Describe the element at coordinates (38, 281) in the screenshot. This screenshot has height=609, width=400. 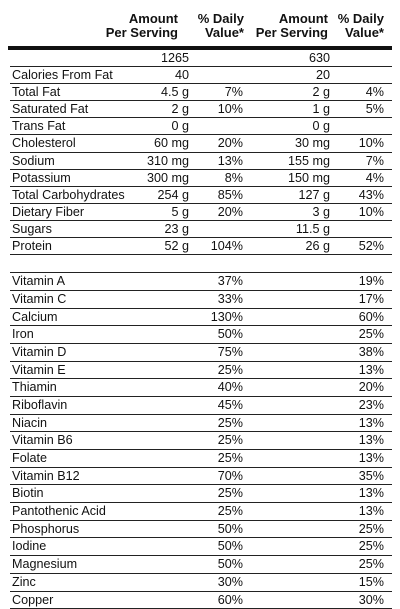
I see `nutrient-name: Vitamin A` at that location.